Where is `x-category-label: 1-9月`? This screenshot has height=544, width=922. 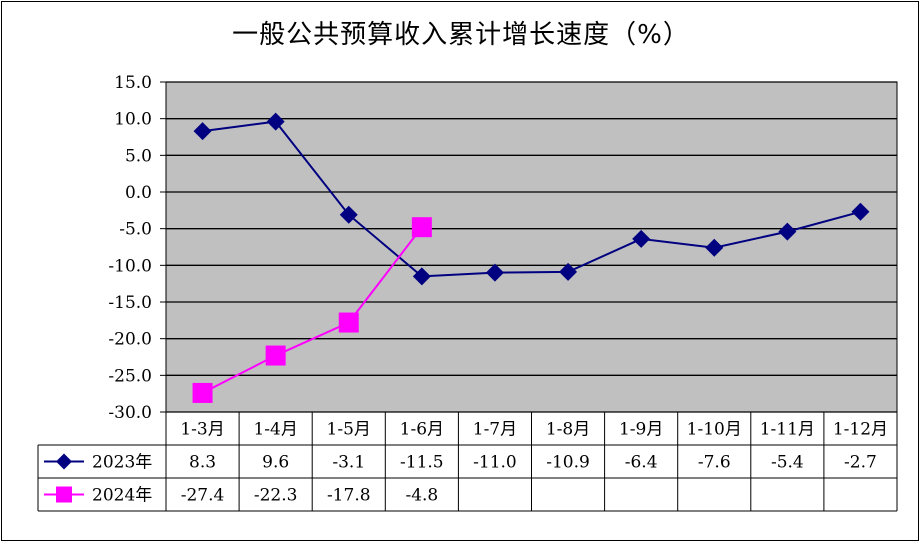 x-category-label: 1-9月 is located at coordinates (641, 430).